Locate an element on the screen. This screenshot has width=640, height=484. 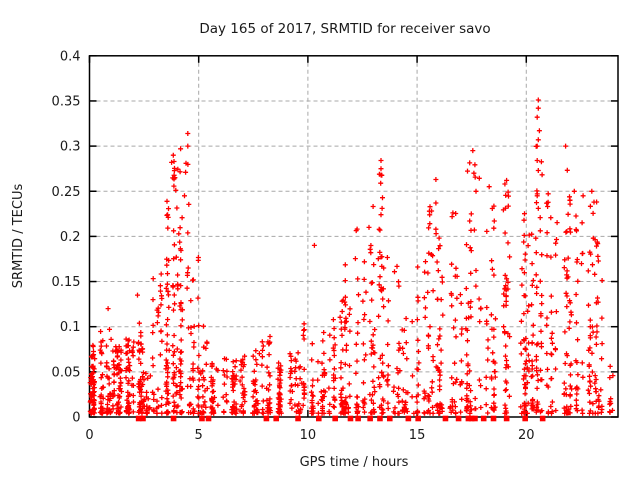
y-tick-label: 0.25 is located at coordinates (66, 192).